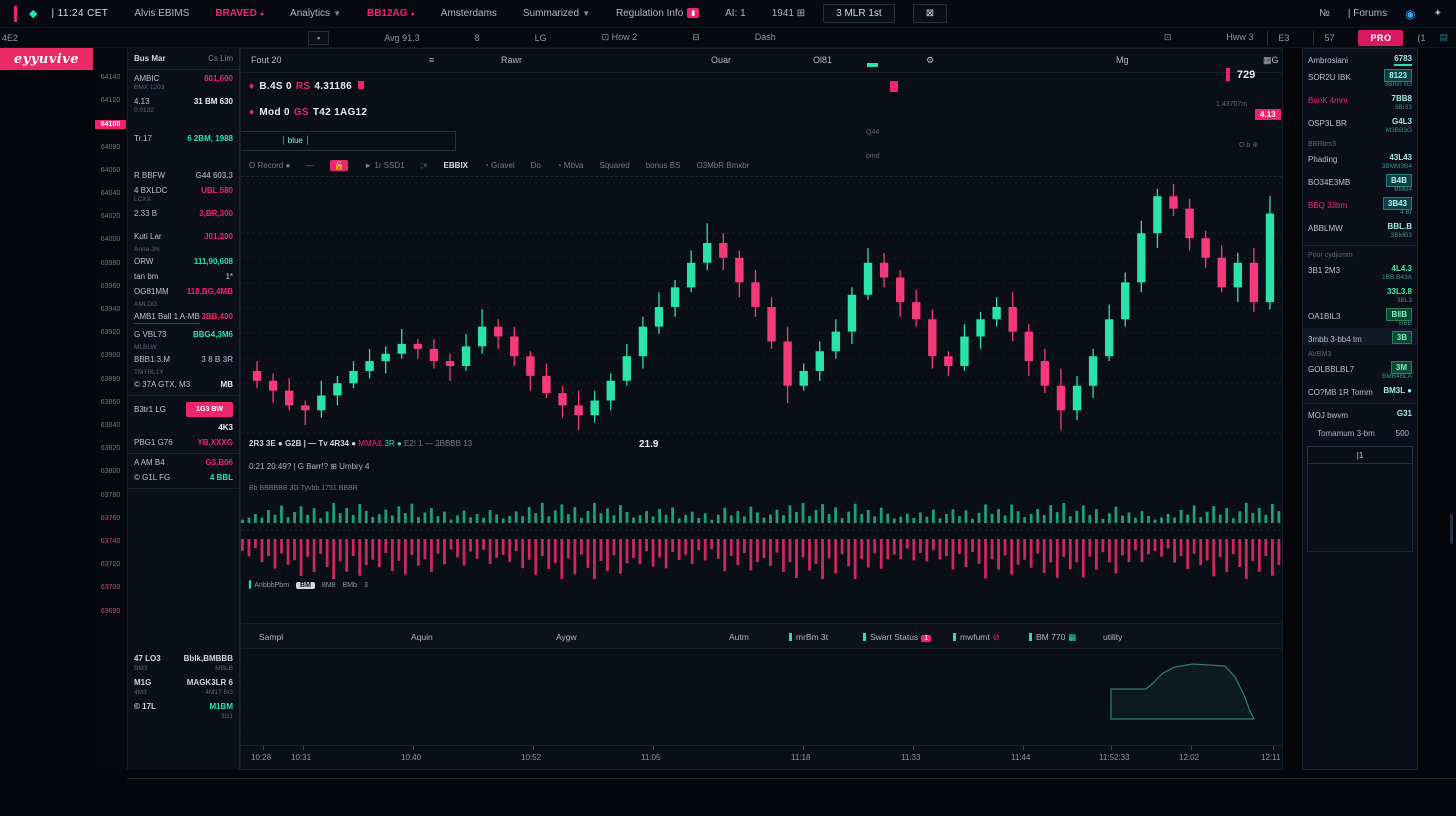 This screenshot has width=1456, height=816. What do you see at coordinates (619, 37) in the screenshot?
I see `subbar-view-0: ⊡ How 2` at bounding box center [619, 37].